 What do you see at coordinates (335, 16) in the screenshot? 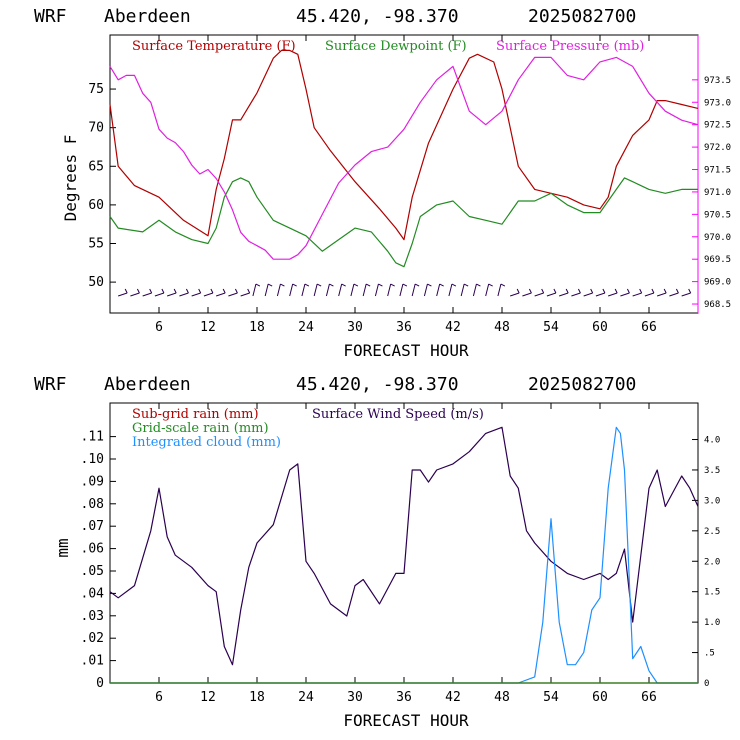
I see `panel-1-header: WRF Aberdeen 45.420, -98.370 2025082700` at bounding box center [335, 16].